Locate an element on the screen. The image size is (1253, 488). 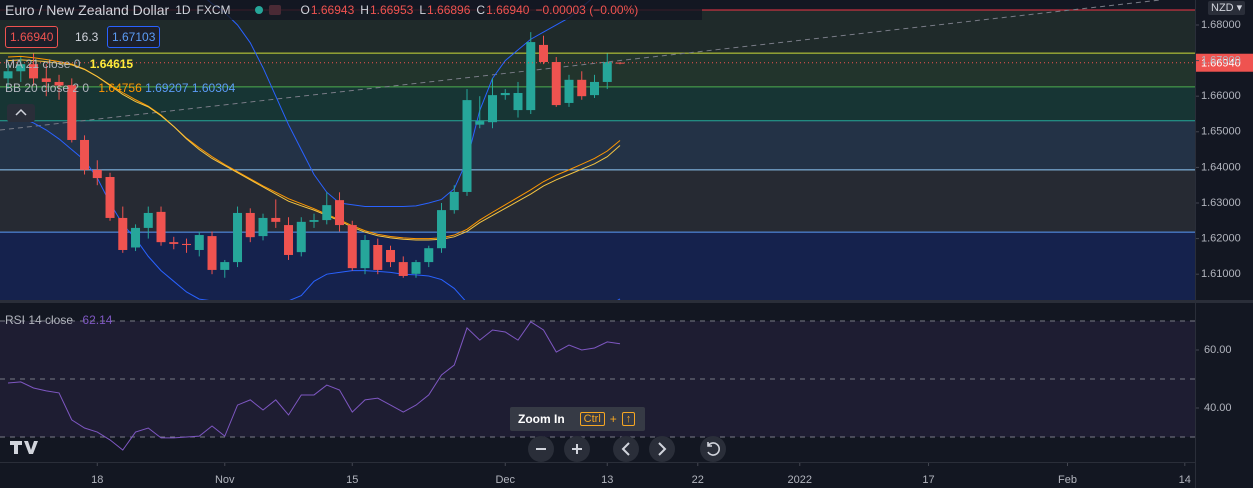
ohlc-key: O is located at coordinates (305, 10).